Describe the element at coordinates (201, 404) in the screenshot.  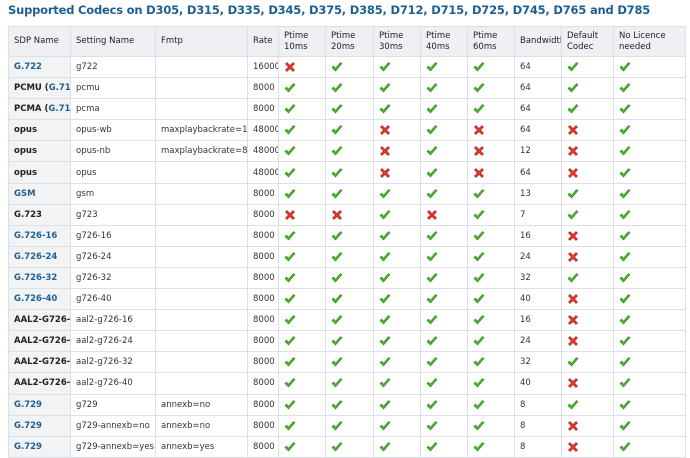
I see `fmtp-cell: annexb=no` at that location.